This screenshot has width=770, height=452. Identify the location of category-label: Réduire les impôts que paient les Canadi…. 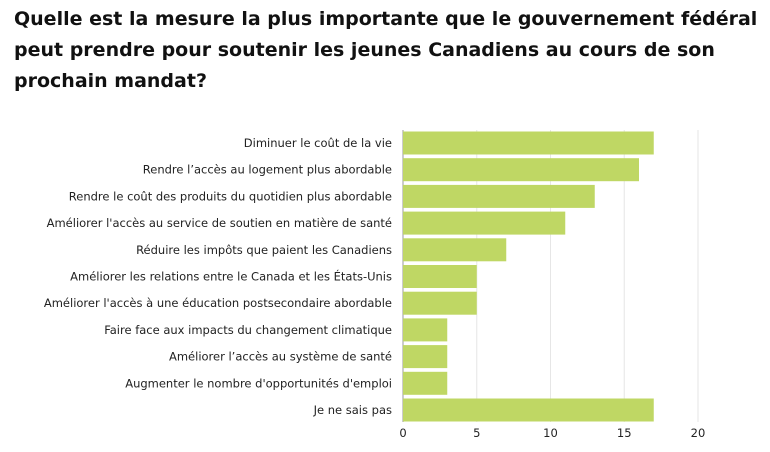
(264, 250).